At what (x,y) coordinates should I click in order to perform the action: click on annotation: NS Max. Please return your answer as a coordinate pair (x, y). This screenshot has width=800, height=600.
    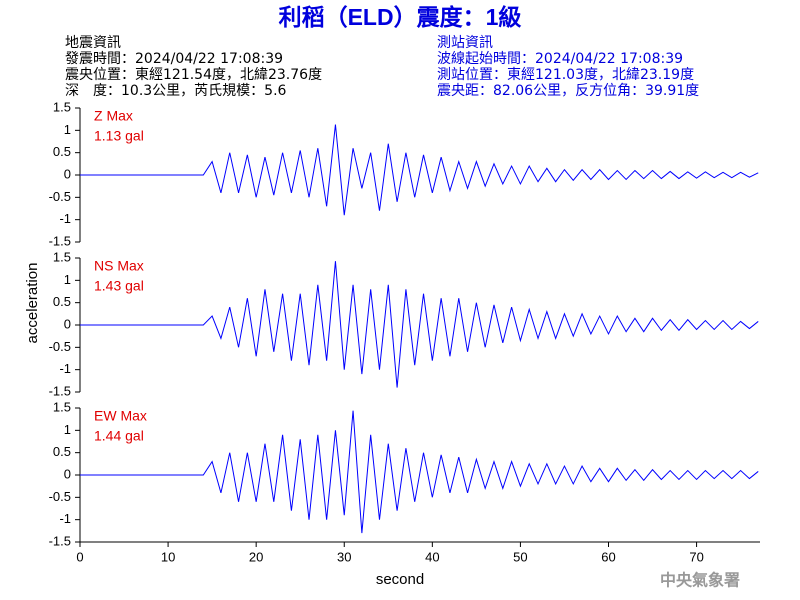
    Looking at the image, I should click on (119, 266).